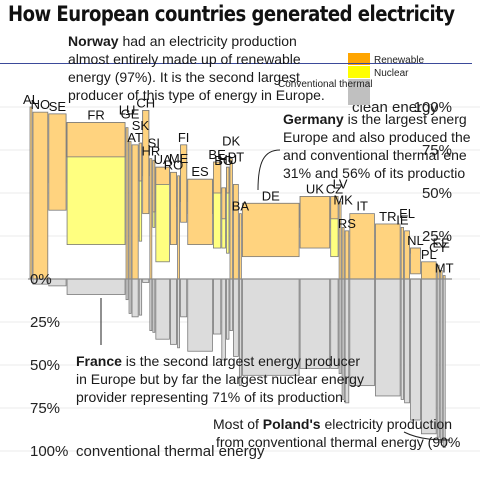 Image resolution: width=480 pixels, height=485 pixels. What do you see at coordinates (433, 107) in the screenshot?
I see `y-upper-tick-label: 100%` at bounding box center [433, 107].